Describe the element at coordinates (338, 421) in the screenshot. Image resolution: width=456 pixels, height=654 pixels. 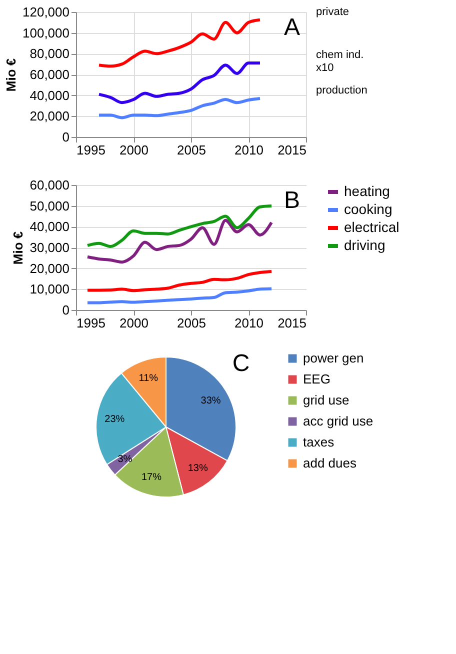
I see `legend-label: acc grid use` at that location.